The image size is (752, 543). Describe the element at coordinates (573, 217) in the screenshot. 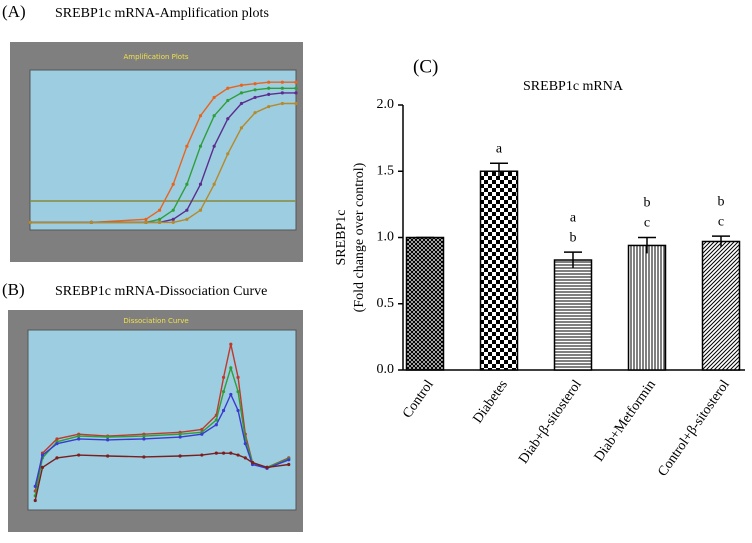

I see `significance-letter: a` at that location.